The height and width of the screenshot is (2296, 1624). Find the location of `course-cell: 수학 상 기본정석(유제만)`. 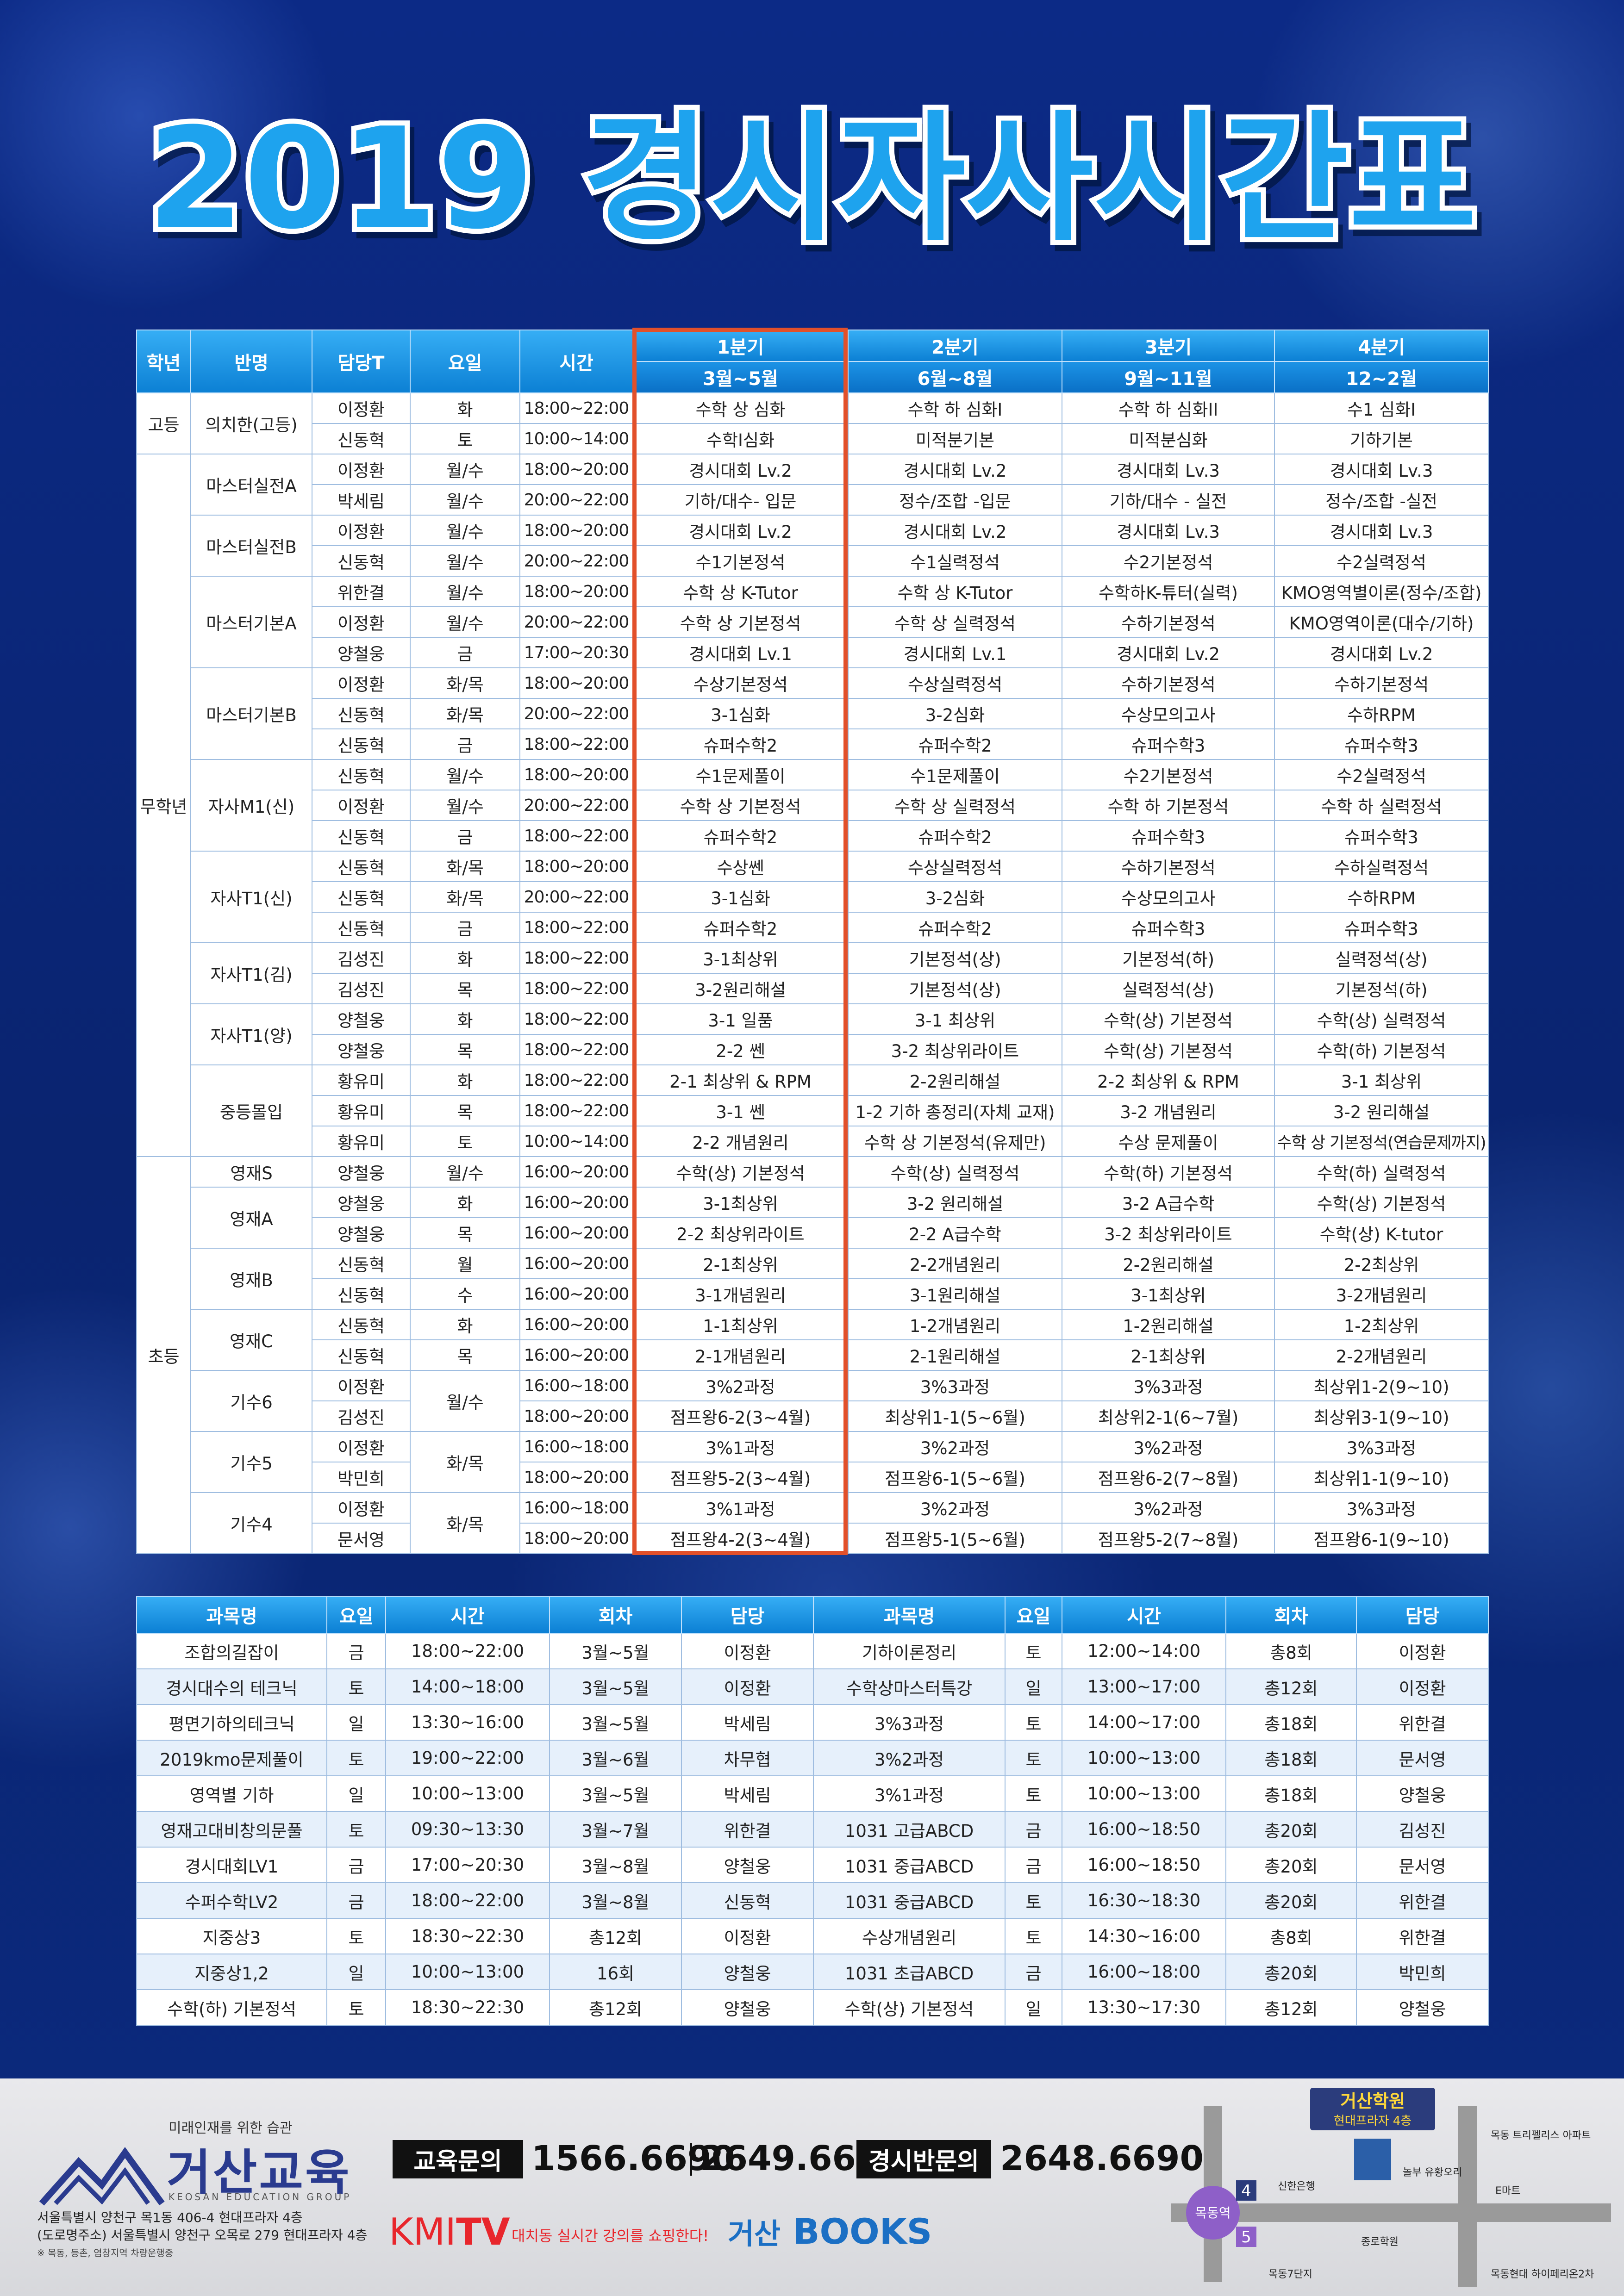

course-cell: 수학 상 기본정석(유제만) is located at coordinates (955, 1141).